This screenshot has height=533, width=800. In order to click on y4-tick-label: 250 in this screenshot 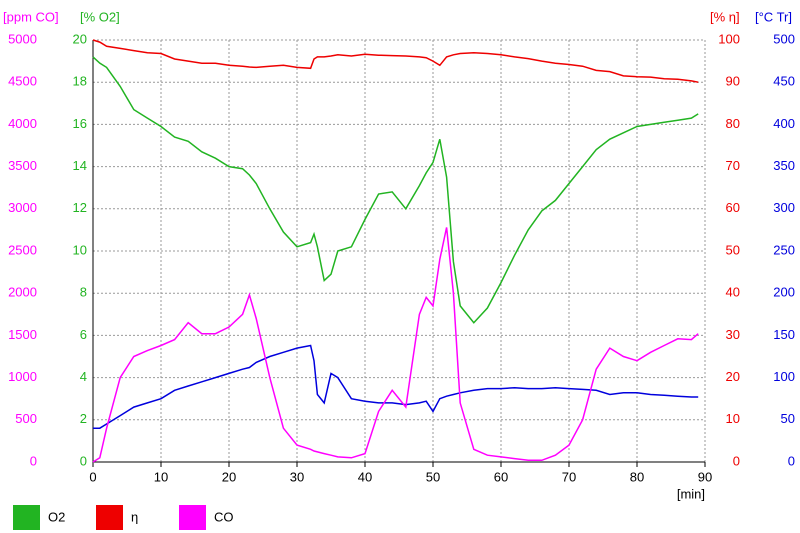, I will do `click(784, 249)`.